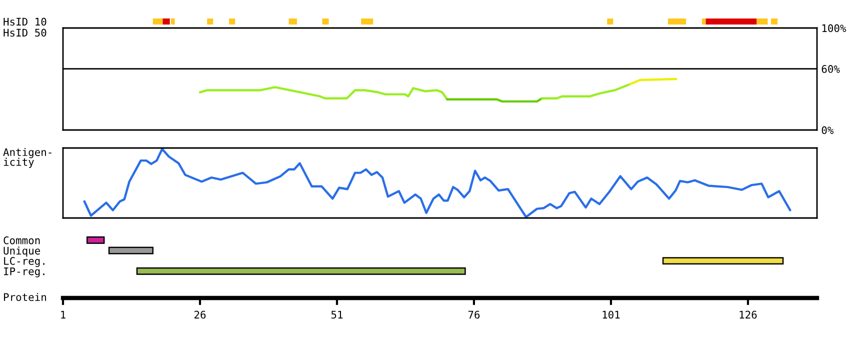  Describe the element at coordinates (22, 251) in the screenshot. I see `y-tick-label: Unique` at that location.